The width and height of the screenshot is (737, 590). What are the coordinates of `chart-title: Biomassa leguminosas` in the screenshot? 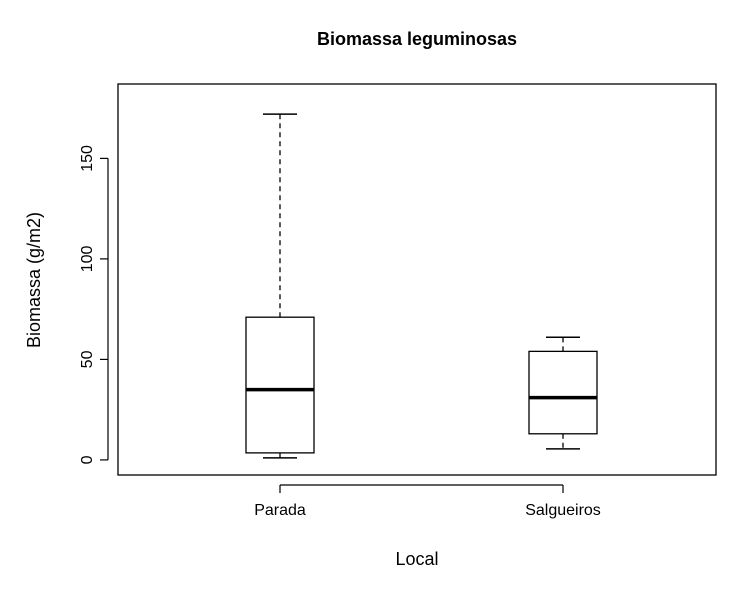 It's located at (417, 39).